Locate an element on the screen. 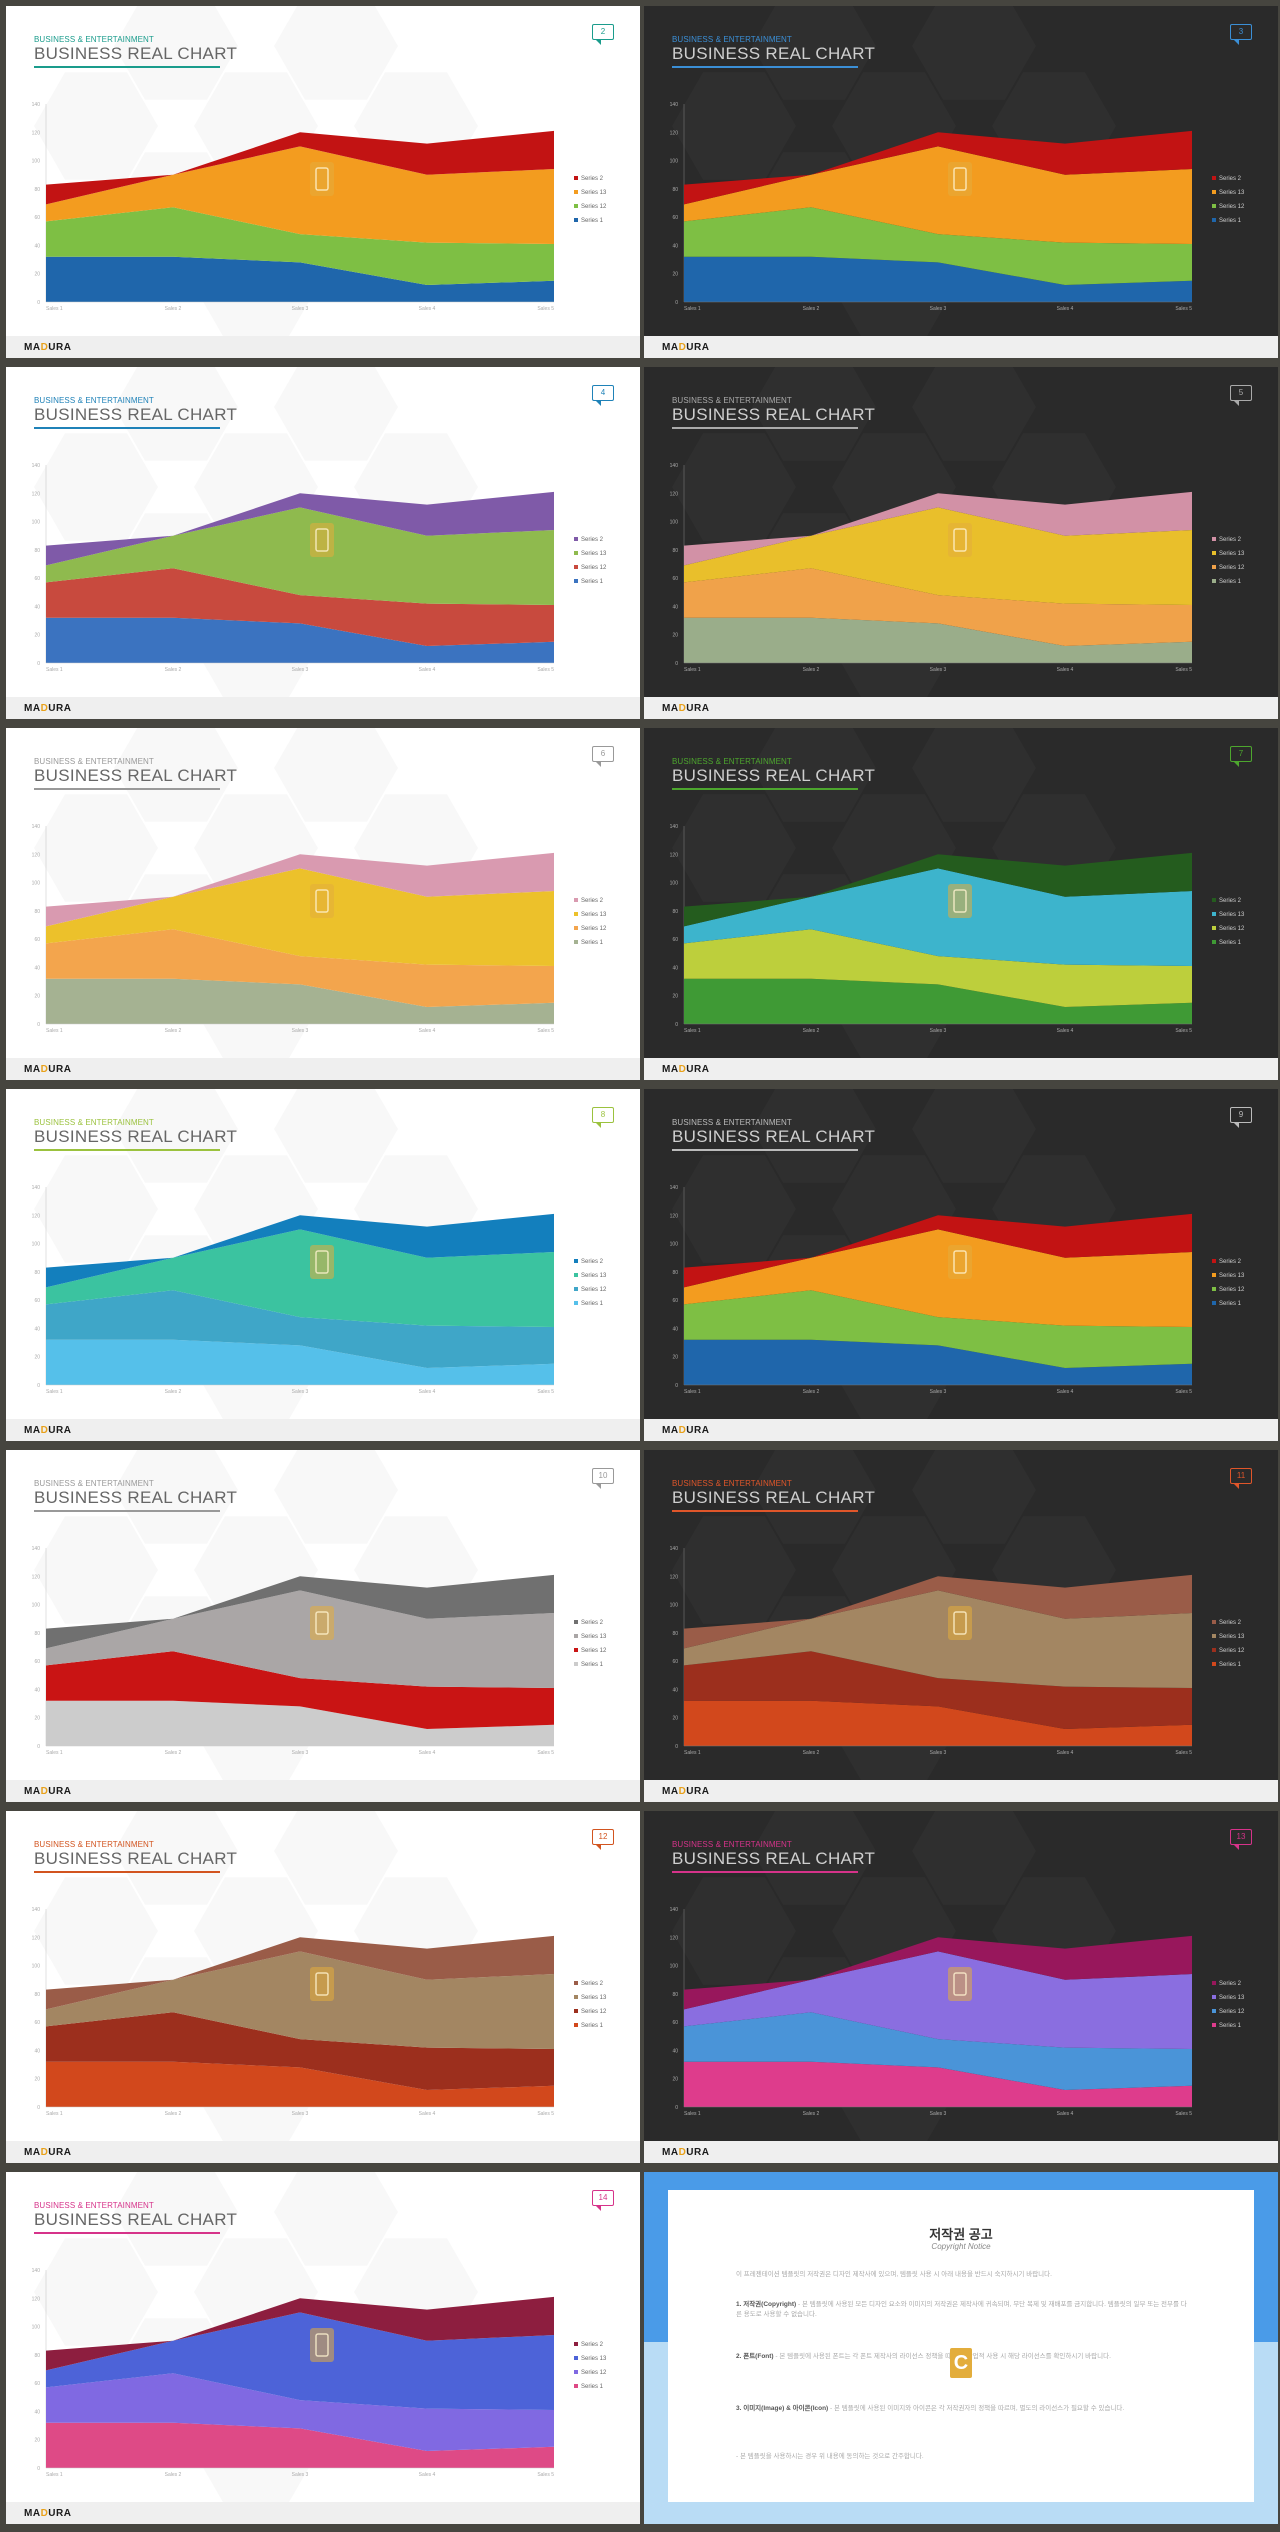 This screenshot has width=1280, height=2532. watermark-icon is located at coordinates (322, 179).